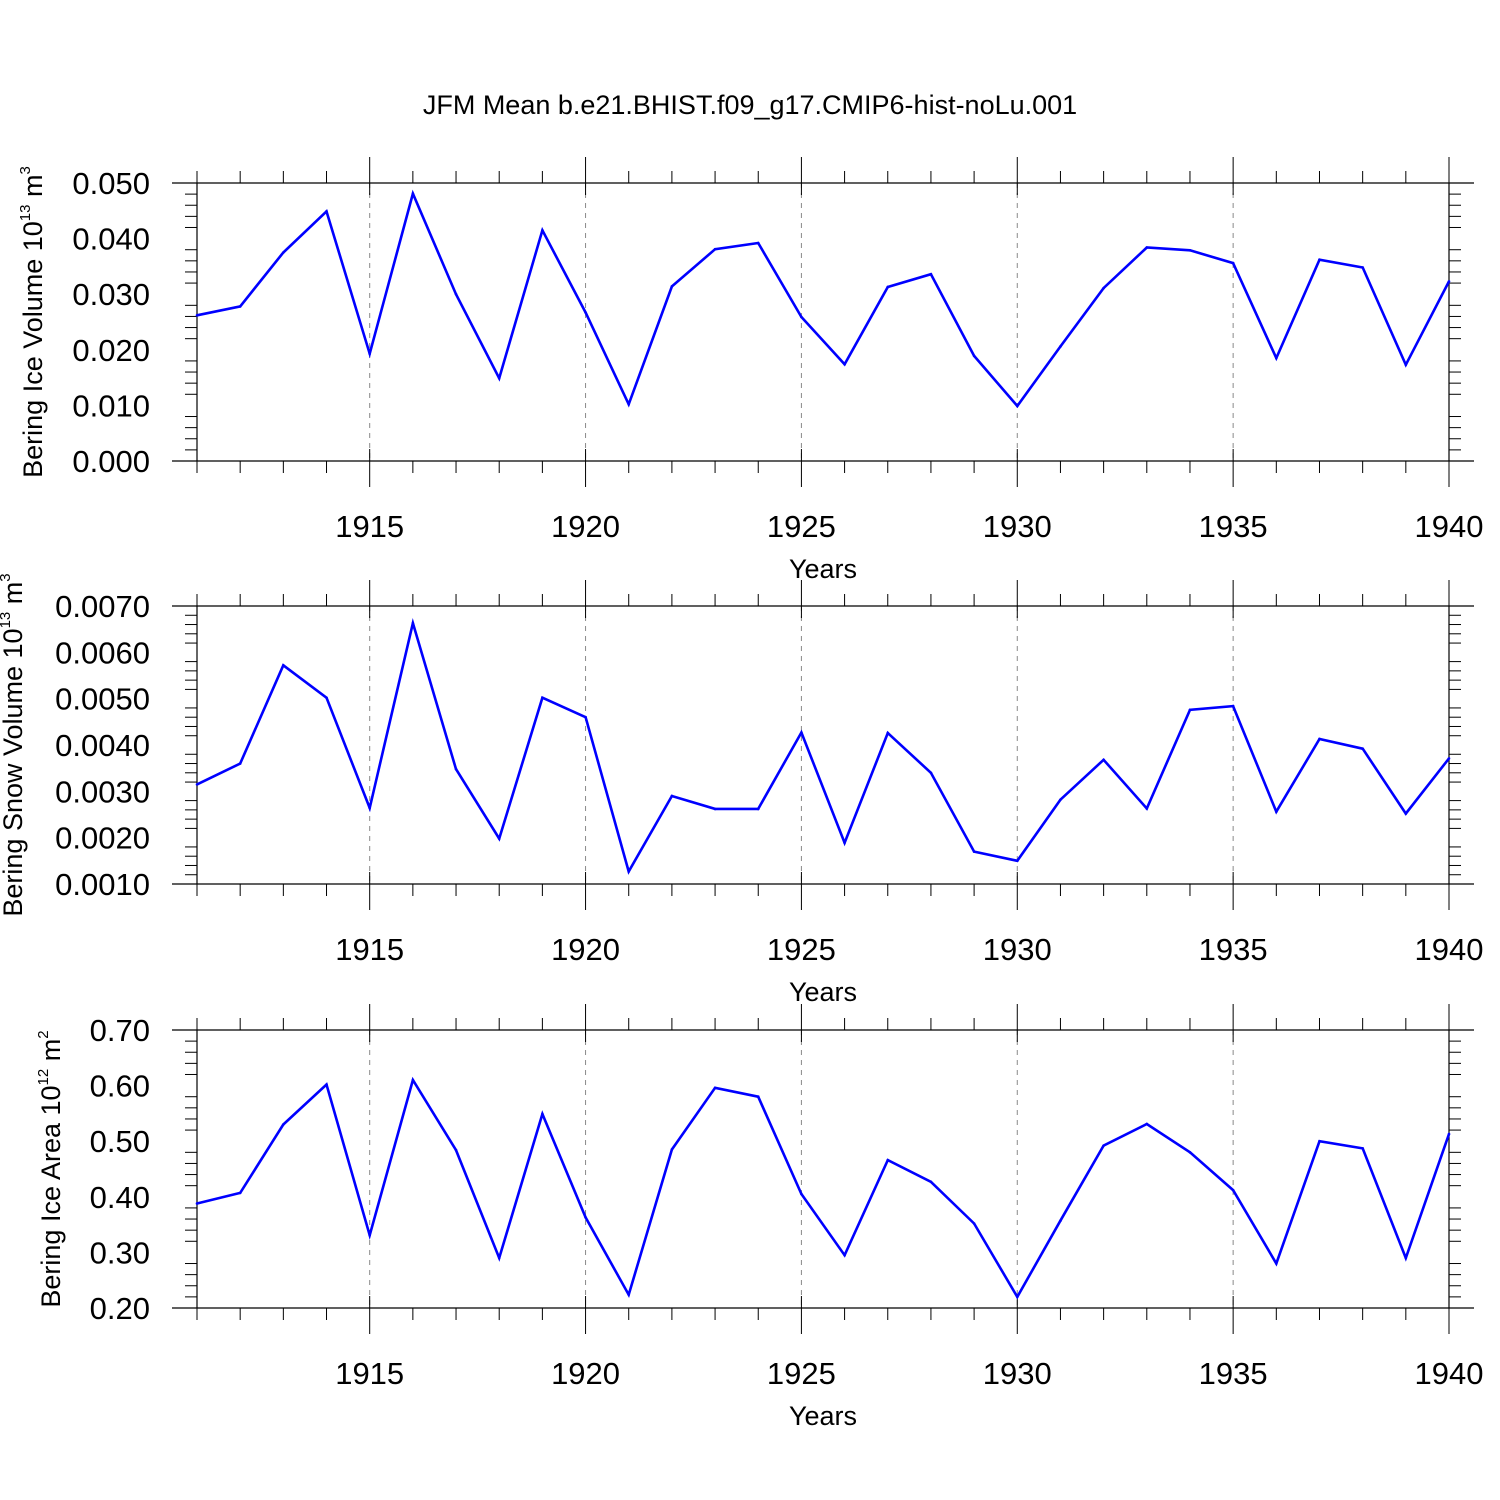 The height and width of the screenshot is (1500, 1500). I want to click on y-tick-label: 0.30, so click(120, 1252).